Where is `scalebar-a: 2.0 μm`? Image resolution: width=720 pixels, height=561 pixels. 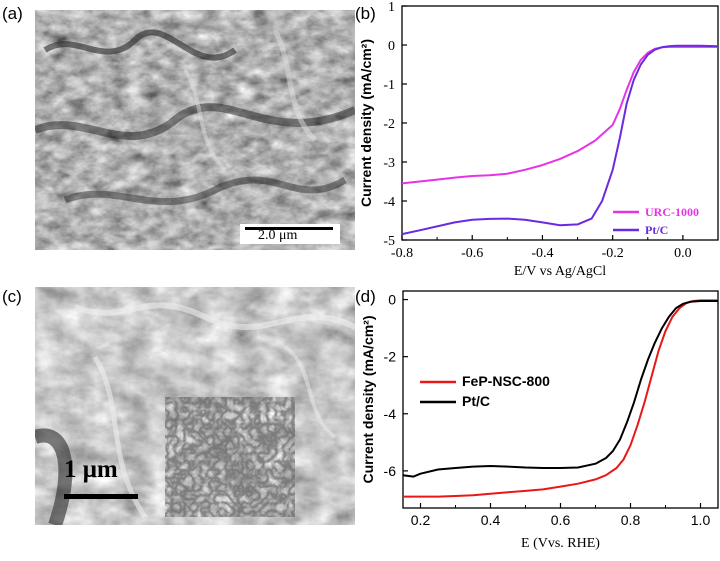 scalebar-a: 2.0 μm is located at coordinates (290, 234).